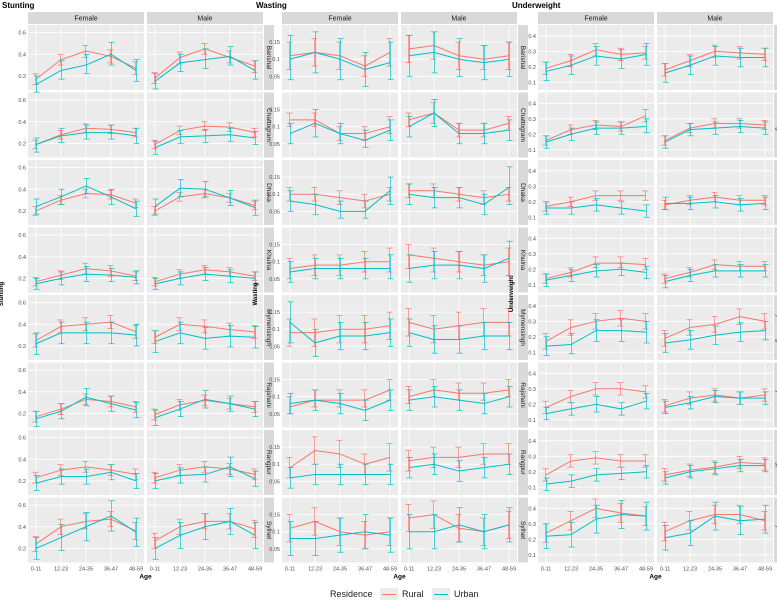  I want to click on x-tick-label: 48-59, so click(509, 570).